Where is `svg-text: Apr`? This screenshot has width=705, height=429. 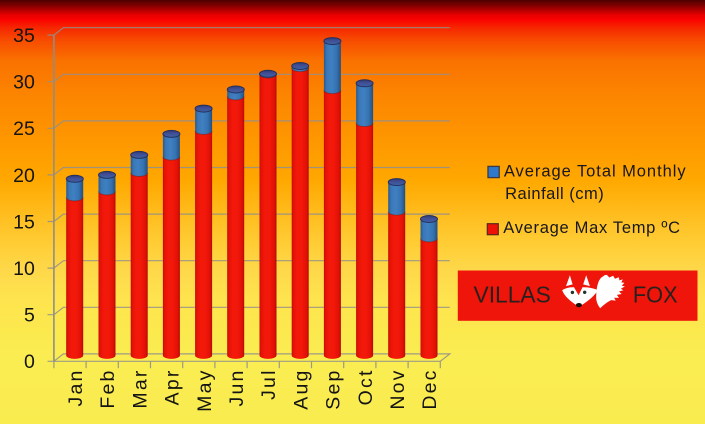
svg-text: Apr is located at coordinates (173, 386).